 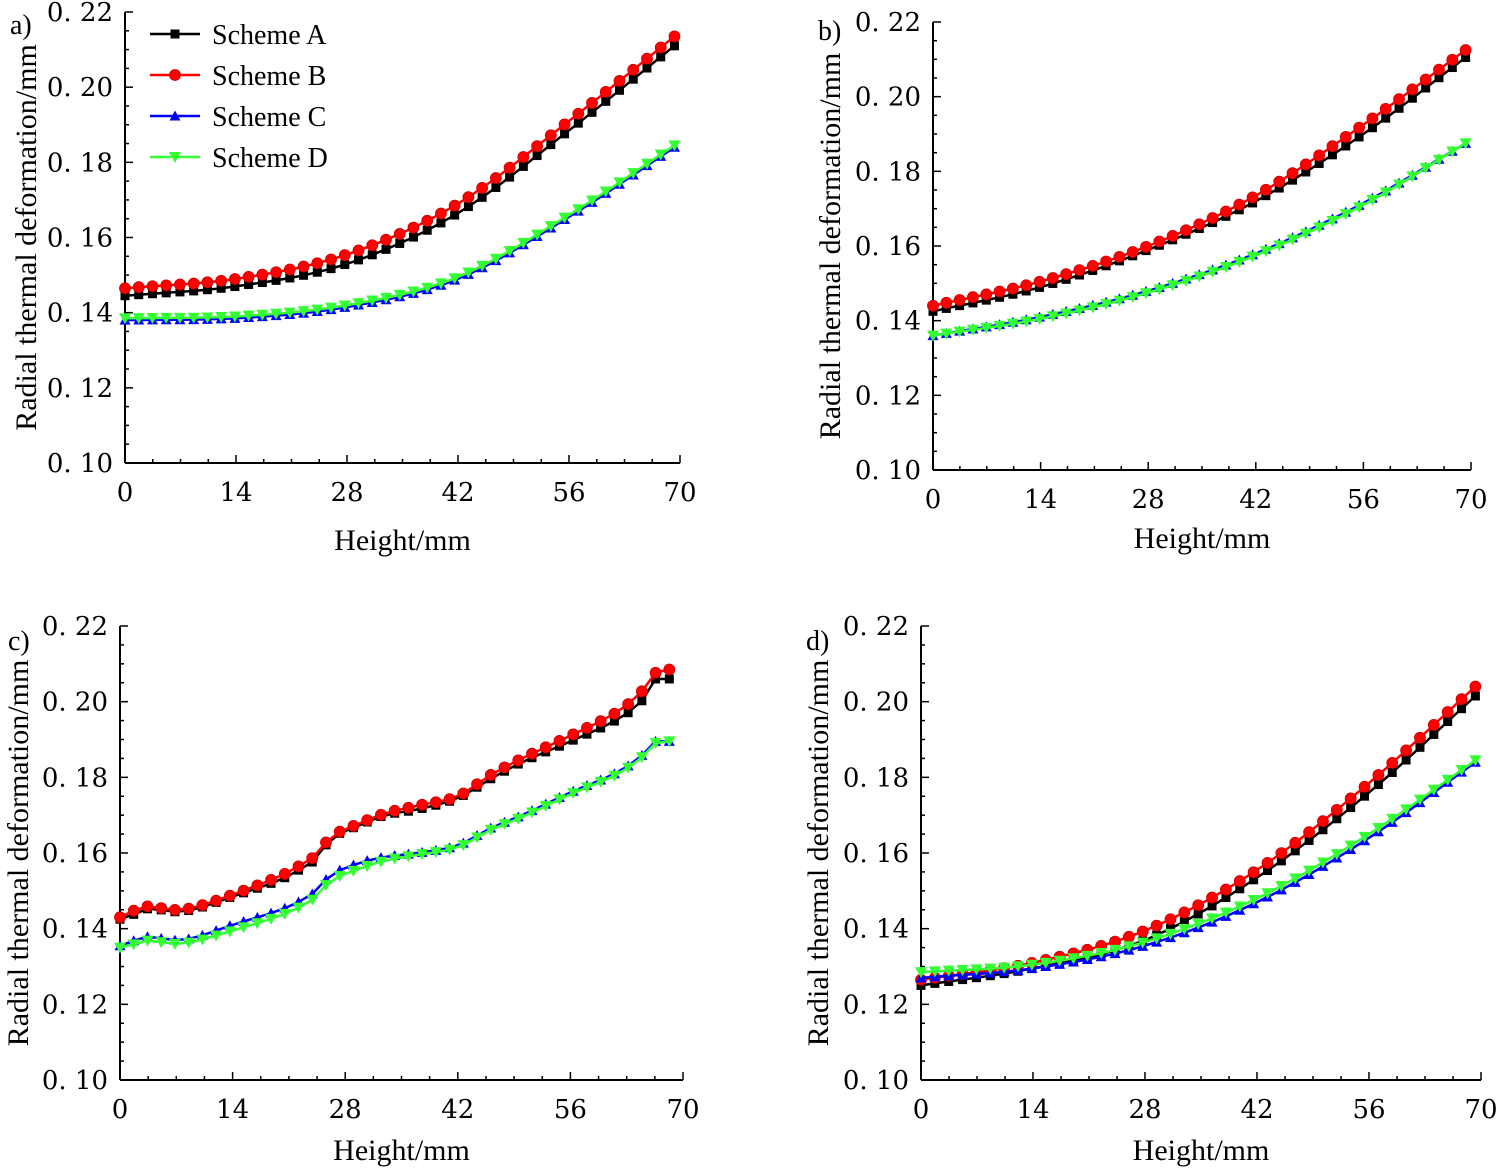 I want to click on x-axis-title: Height/mm, so click(x=1201, y=1150).